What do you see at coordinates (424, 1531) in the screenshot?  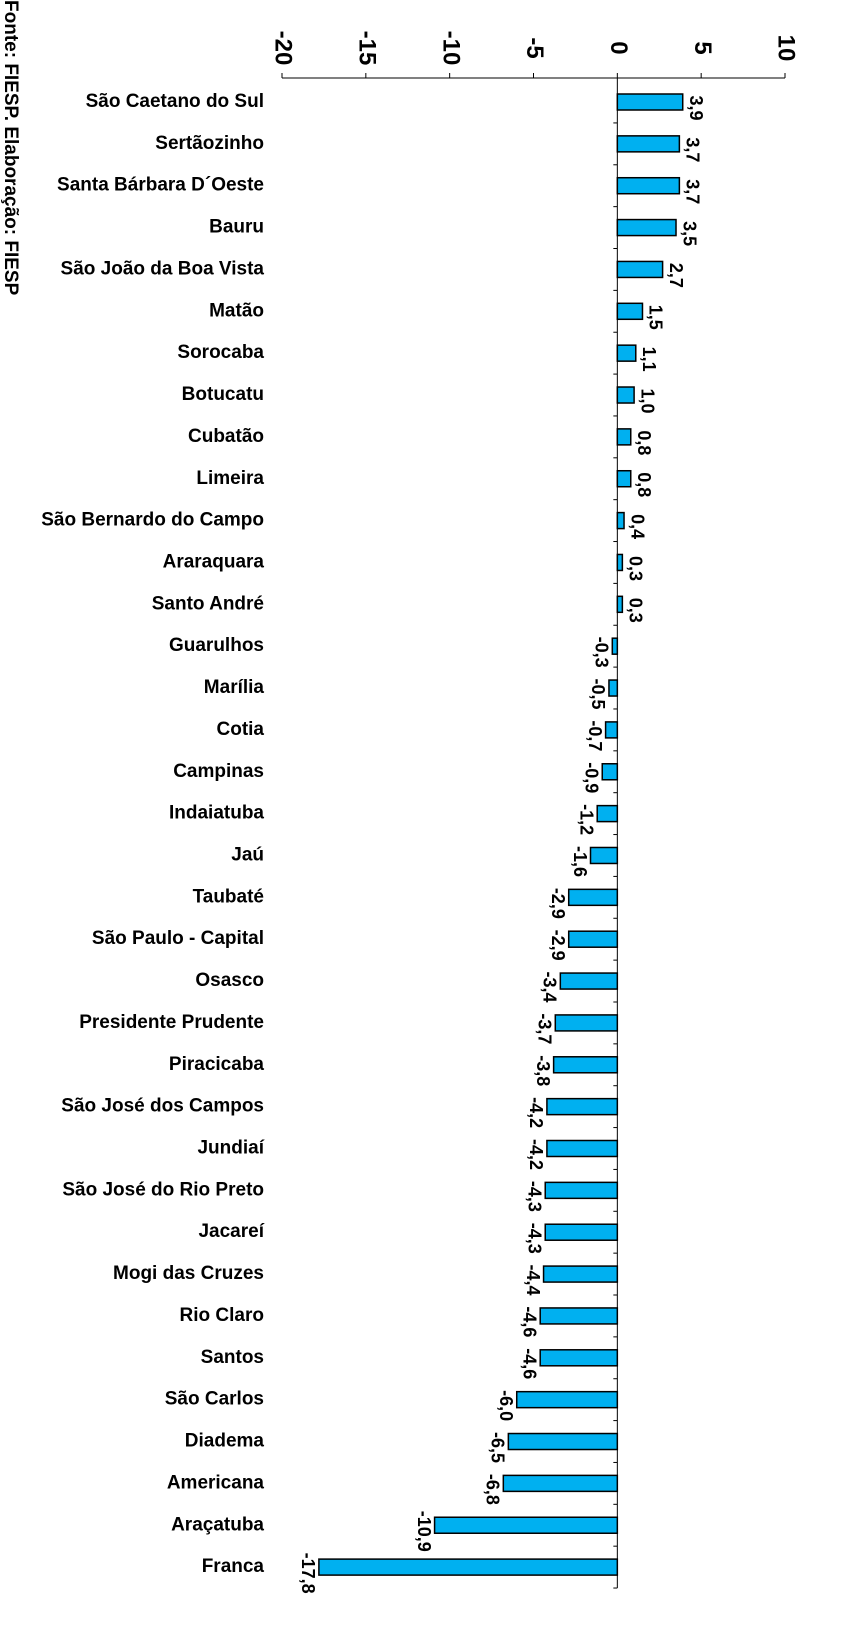 I see `value-label: -10,9` at bounding box center [424, 1531].